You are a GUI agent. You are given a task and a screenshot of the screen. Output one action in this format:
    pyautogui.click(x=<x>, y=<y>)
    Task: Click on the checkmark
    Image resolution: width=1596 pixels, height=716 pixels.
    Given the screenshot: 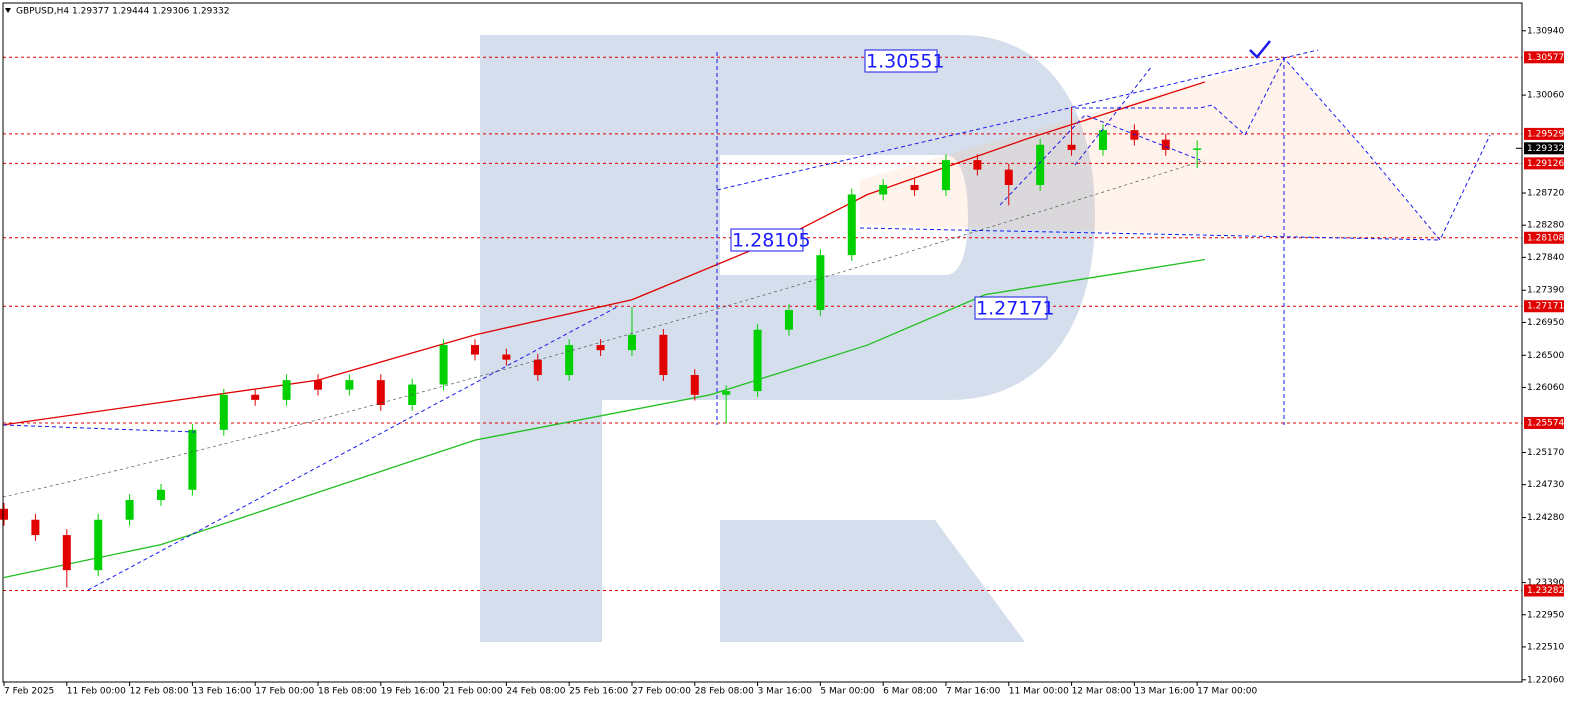 What is the action you would take?
    pyautogui.click(x=1260, y=49)
    